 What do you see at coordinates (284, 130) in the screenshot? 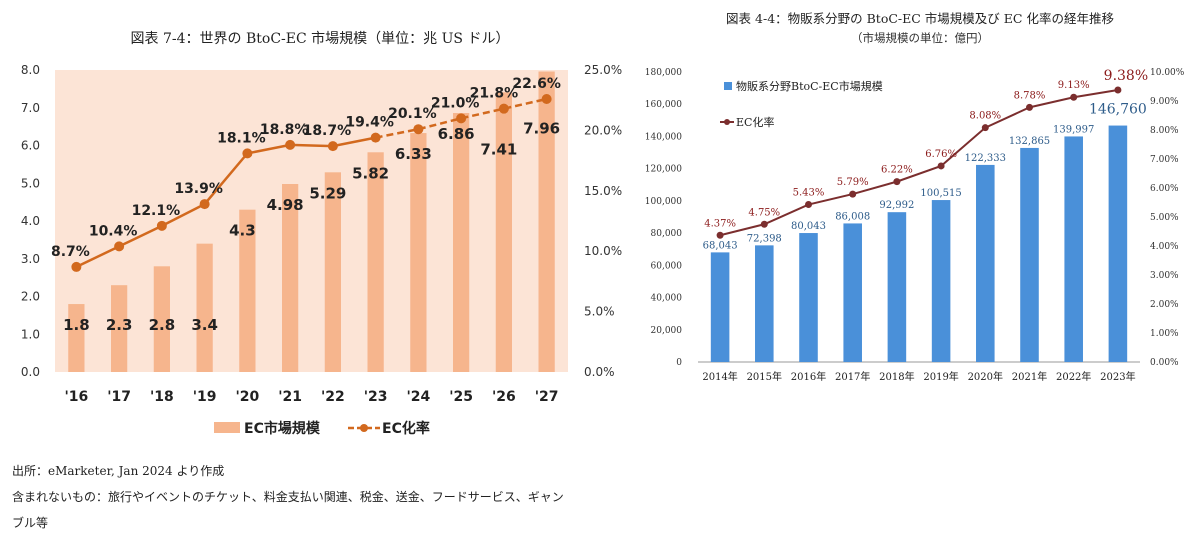
I see `rate-data-label: 18.8%` at bounding box center [284, 130].